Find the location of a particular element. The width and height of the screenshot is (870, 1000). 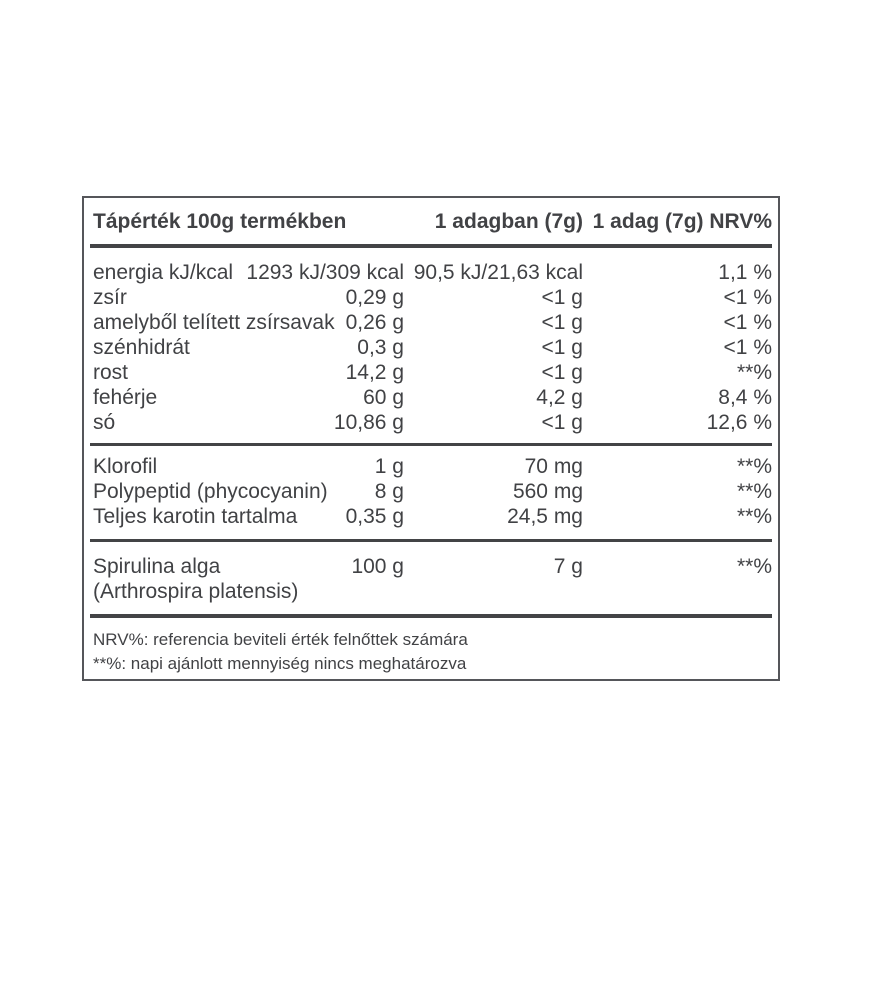

row-label: energia kJ/kcal is located at coordinates (163, 272).